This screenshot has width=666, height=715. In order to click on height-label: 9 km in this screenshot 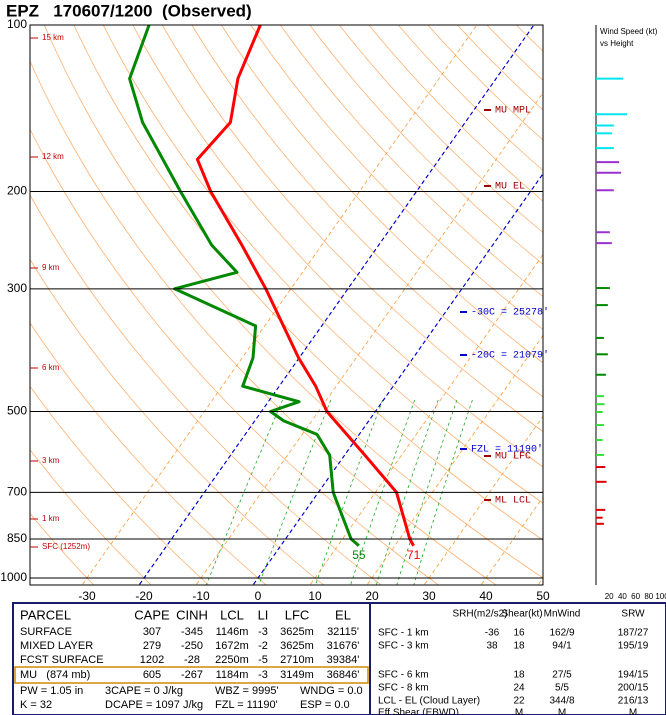, I will do `click(51, 267)`.